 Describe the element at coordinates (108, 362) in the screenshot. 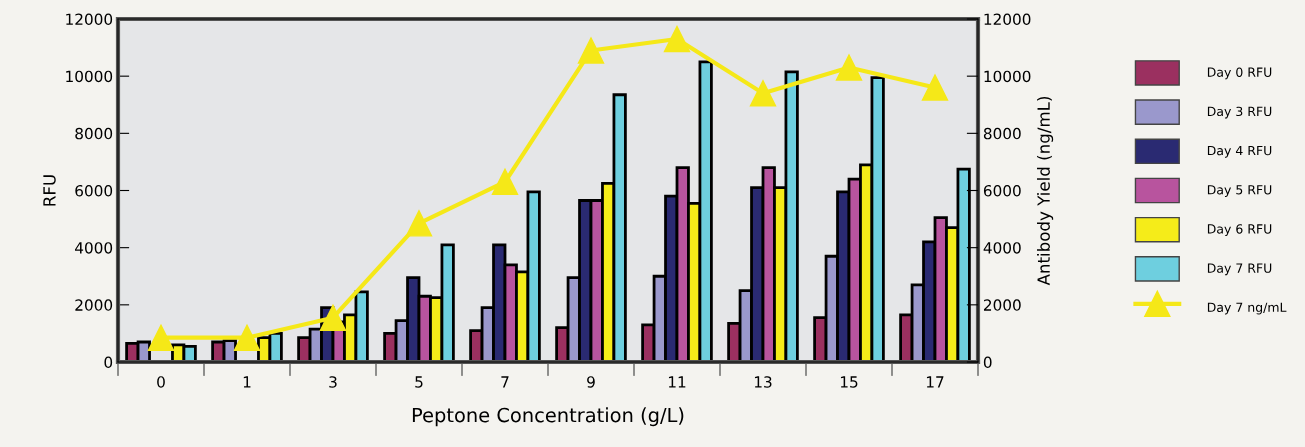

I see `y-tick-label: 0` at that location.